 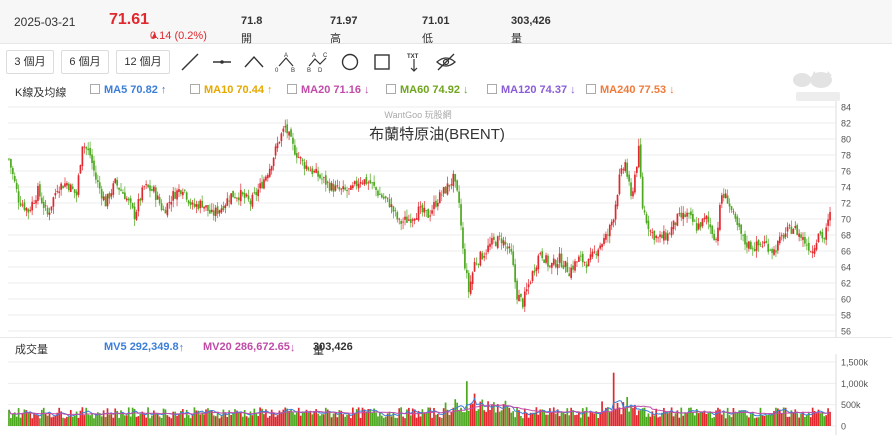 What do you see at coordinates (30, 62) in the screenshot?
I see `period-3m-button: 3 個月` at bounding box center [30, 62].